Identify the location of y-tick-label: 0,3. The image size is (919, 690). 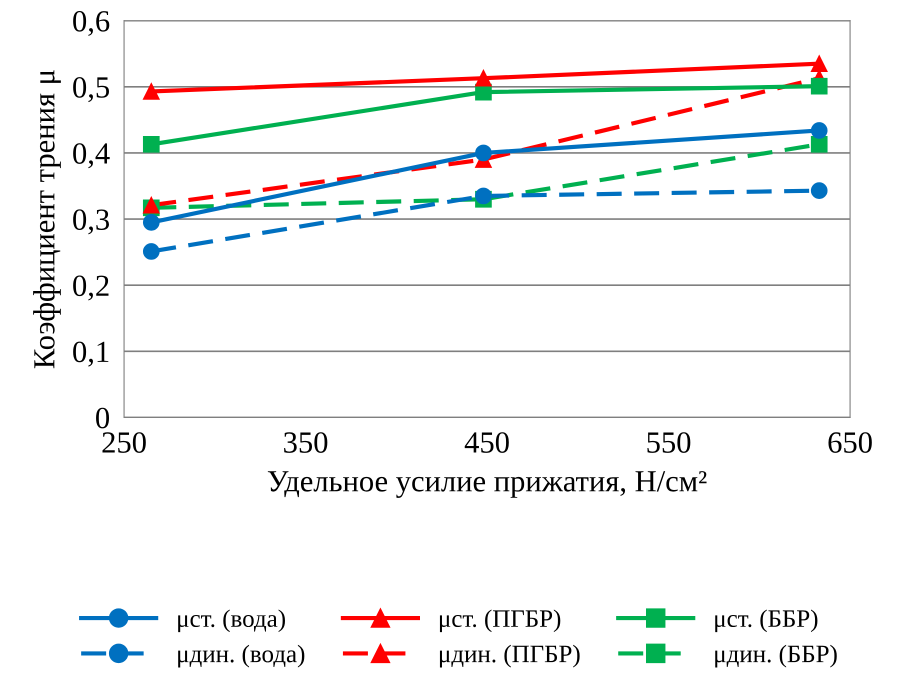
(91, 221).